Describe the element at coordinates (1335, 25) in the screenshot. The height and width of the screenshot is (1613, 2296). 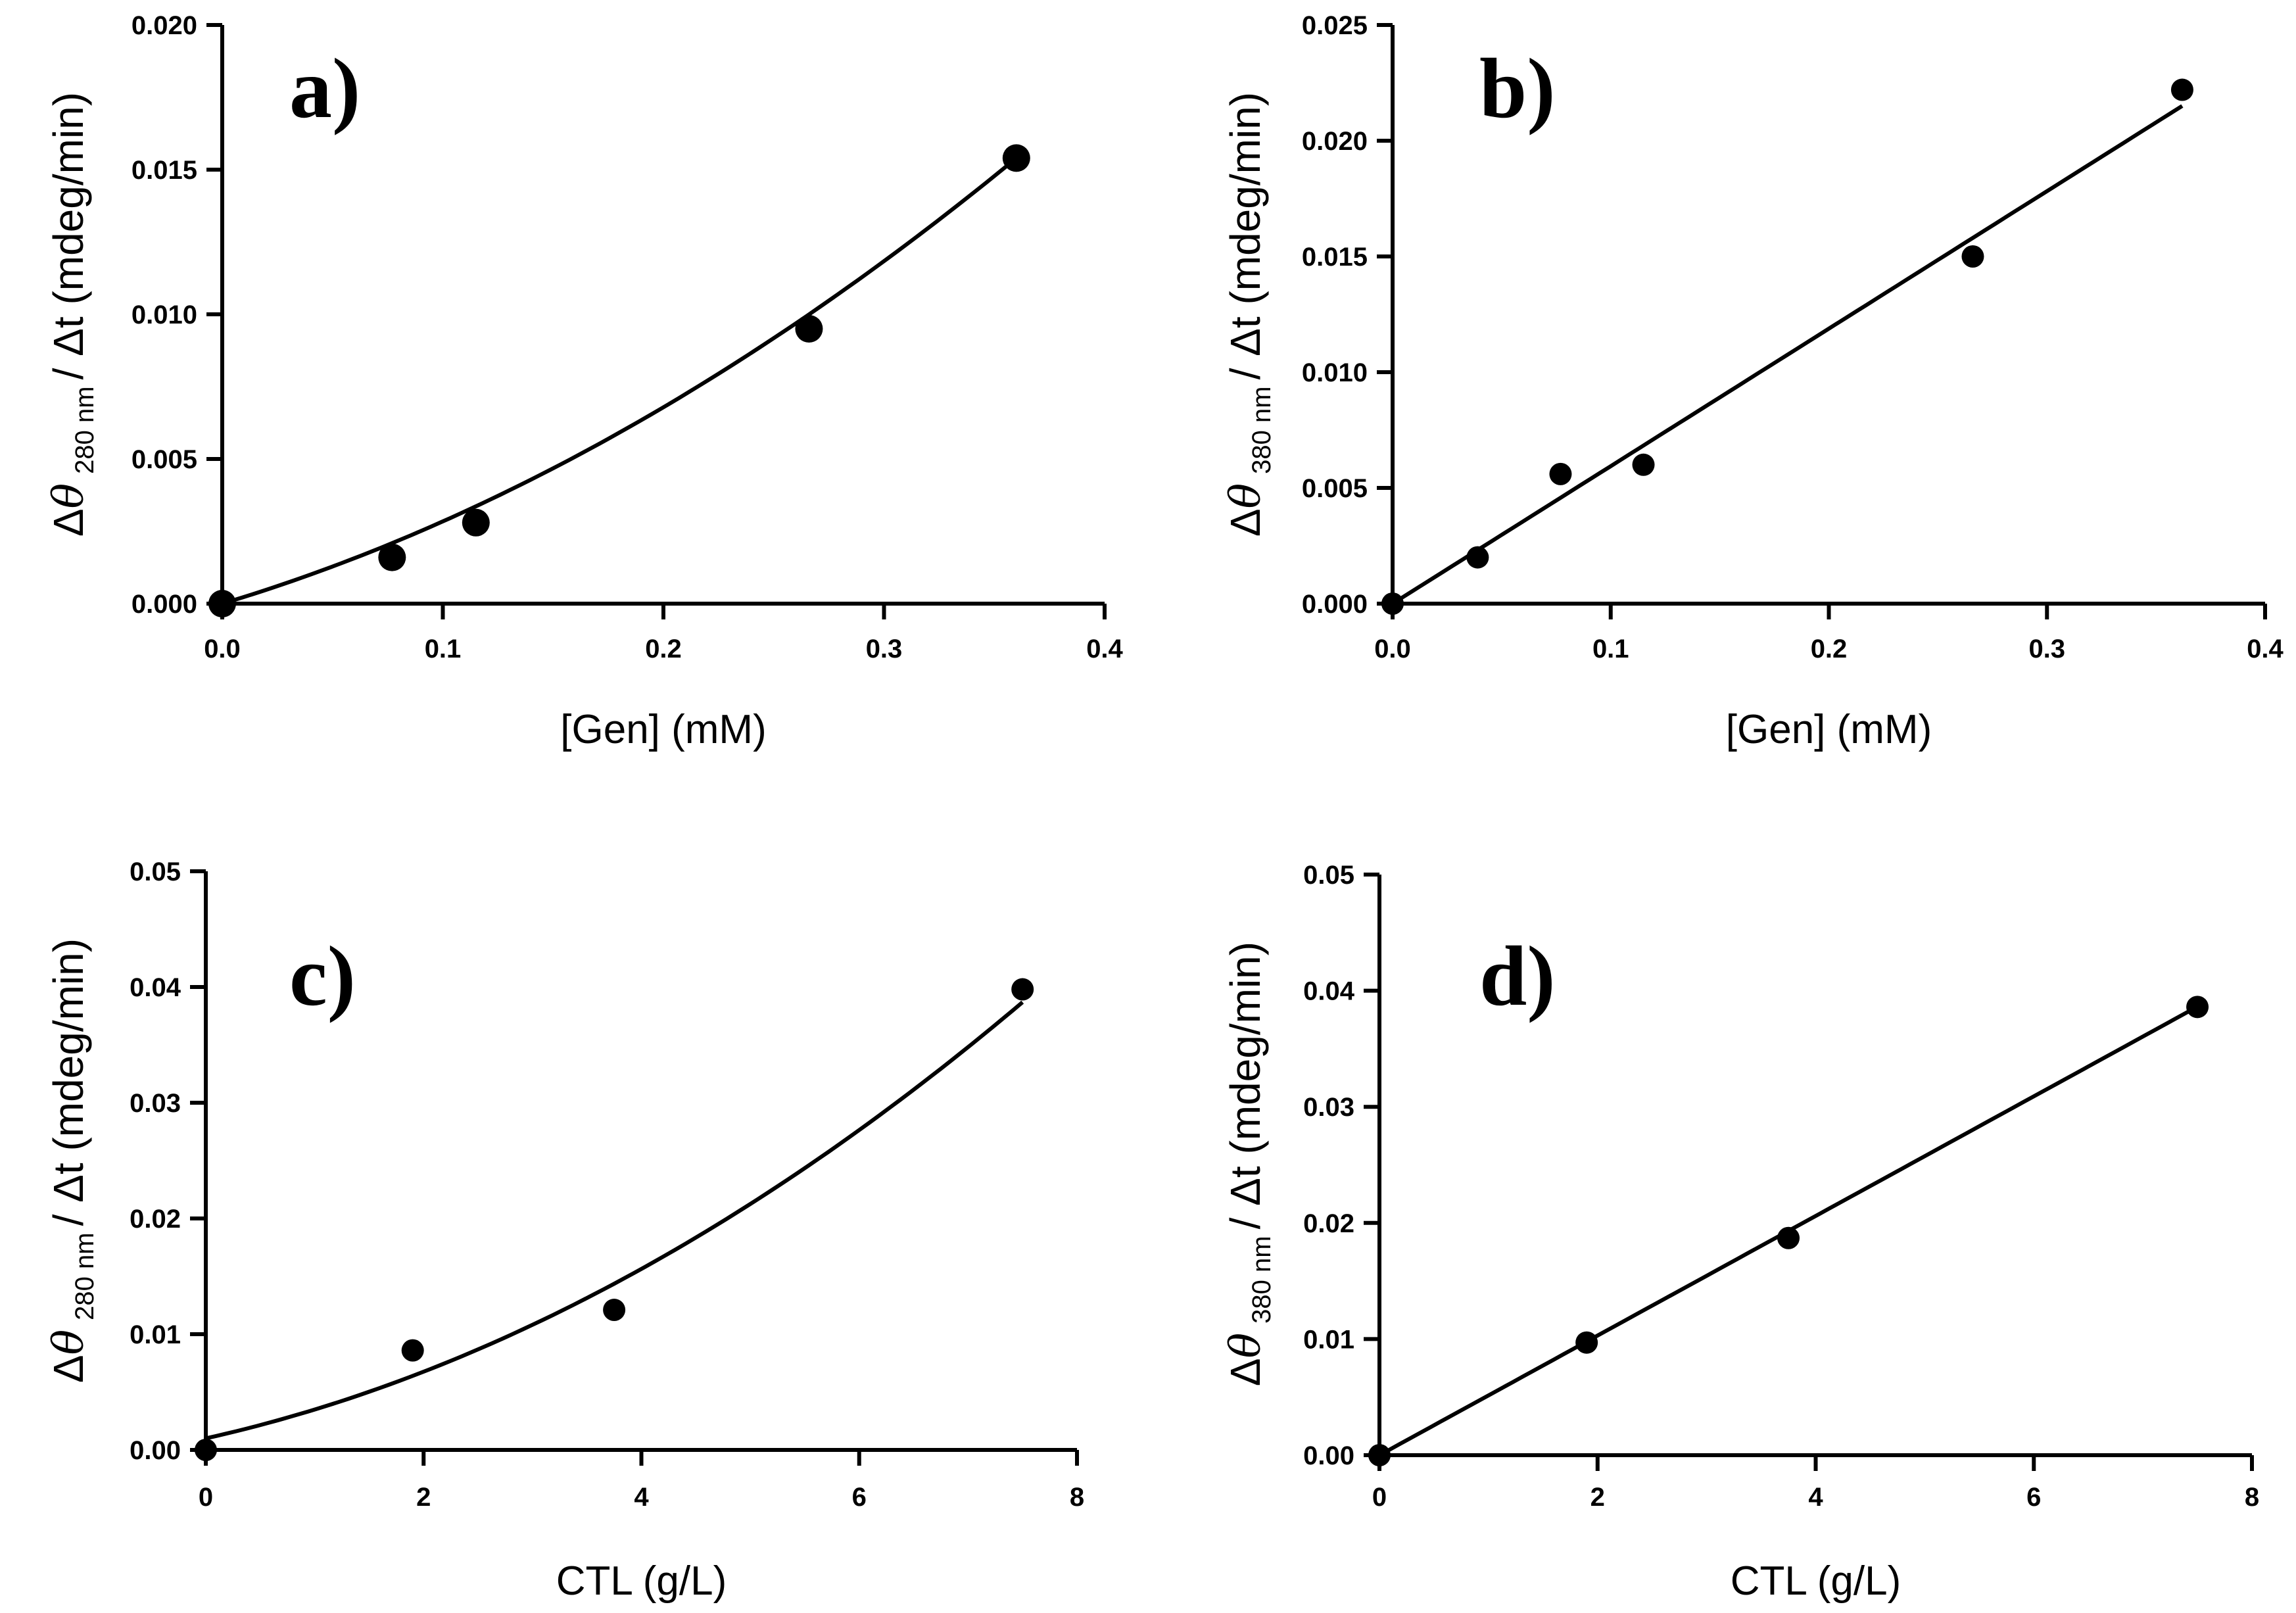
I see `y-tick-label: 0.025` at that location.